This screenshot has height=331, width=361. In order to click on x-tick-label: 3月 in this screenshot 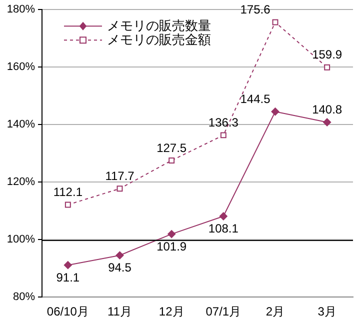, I will do `click(327, 311)`.